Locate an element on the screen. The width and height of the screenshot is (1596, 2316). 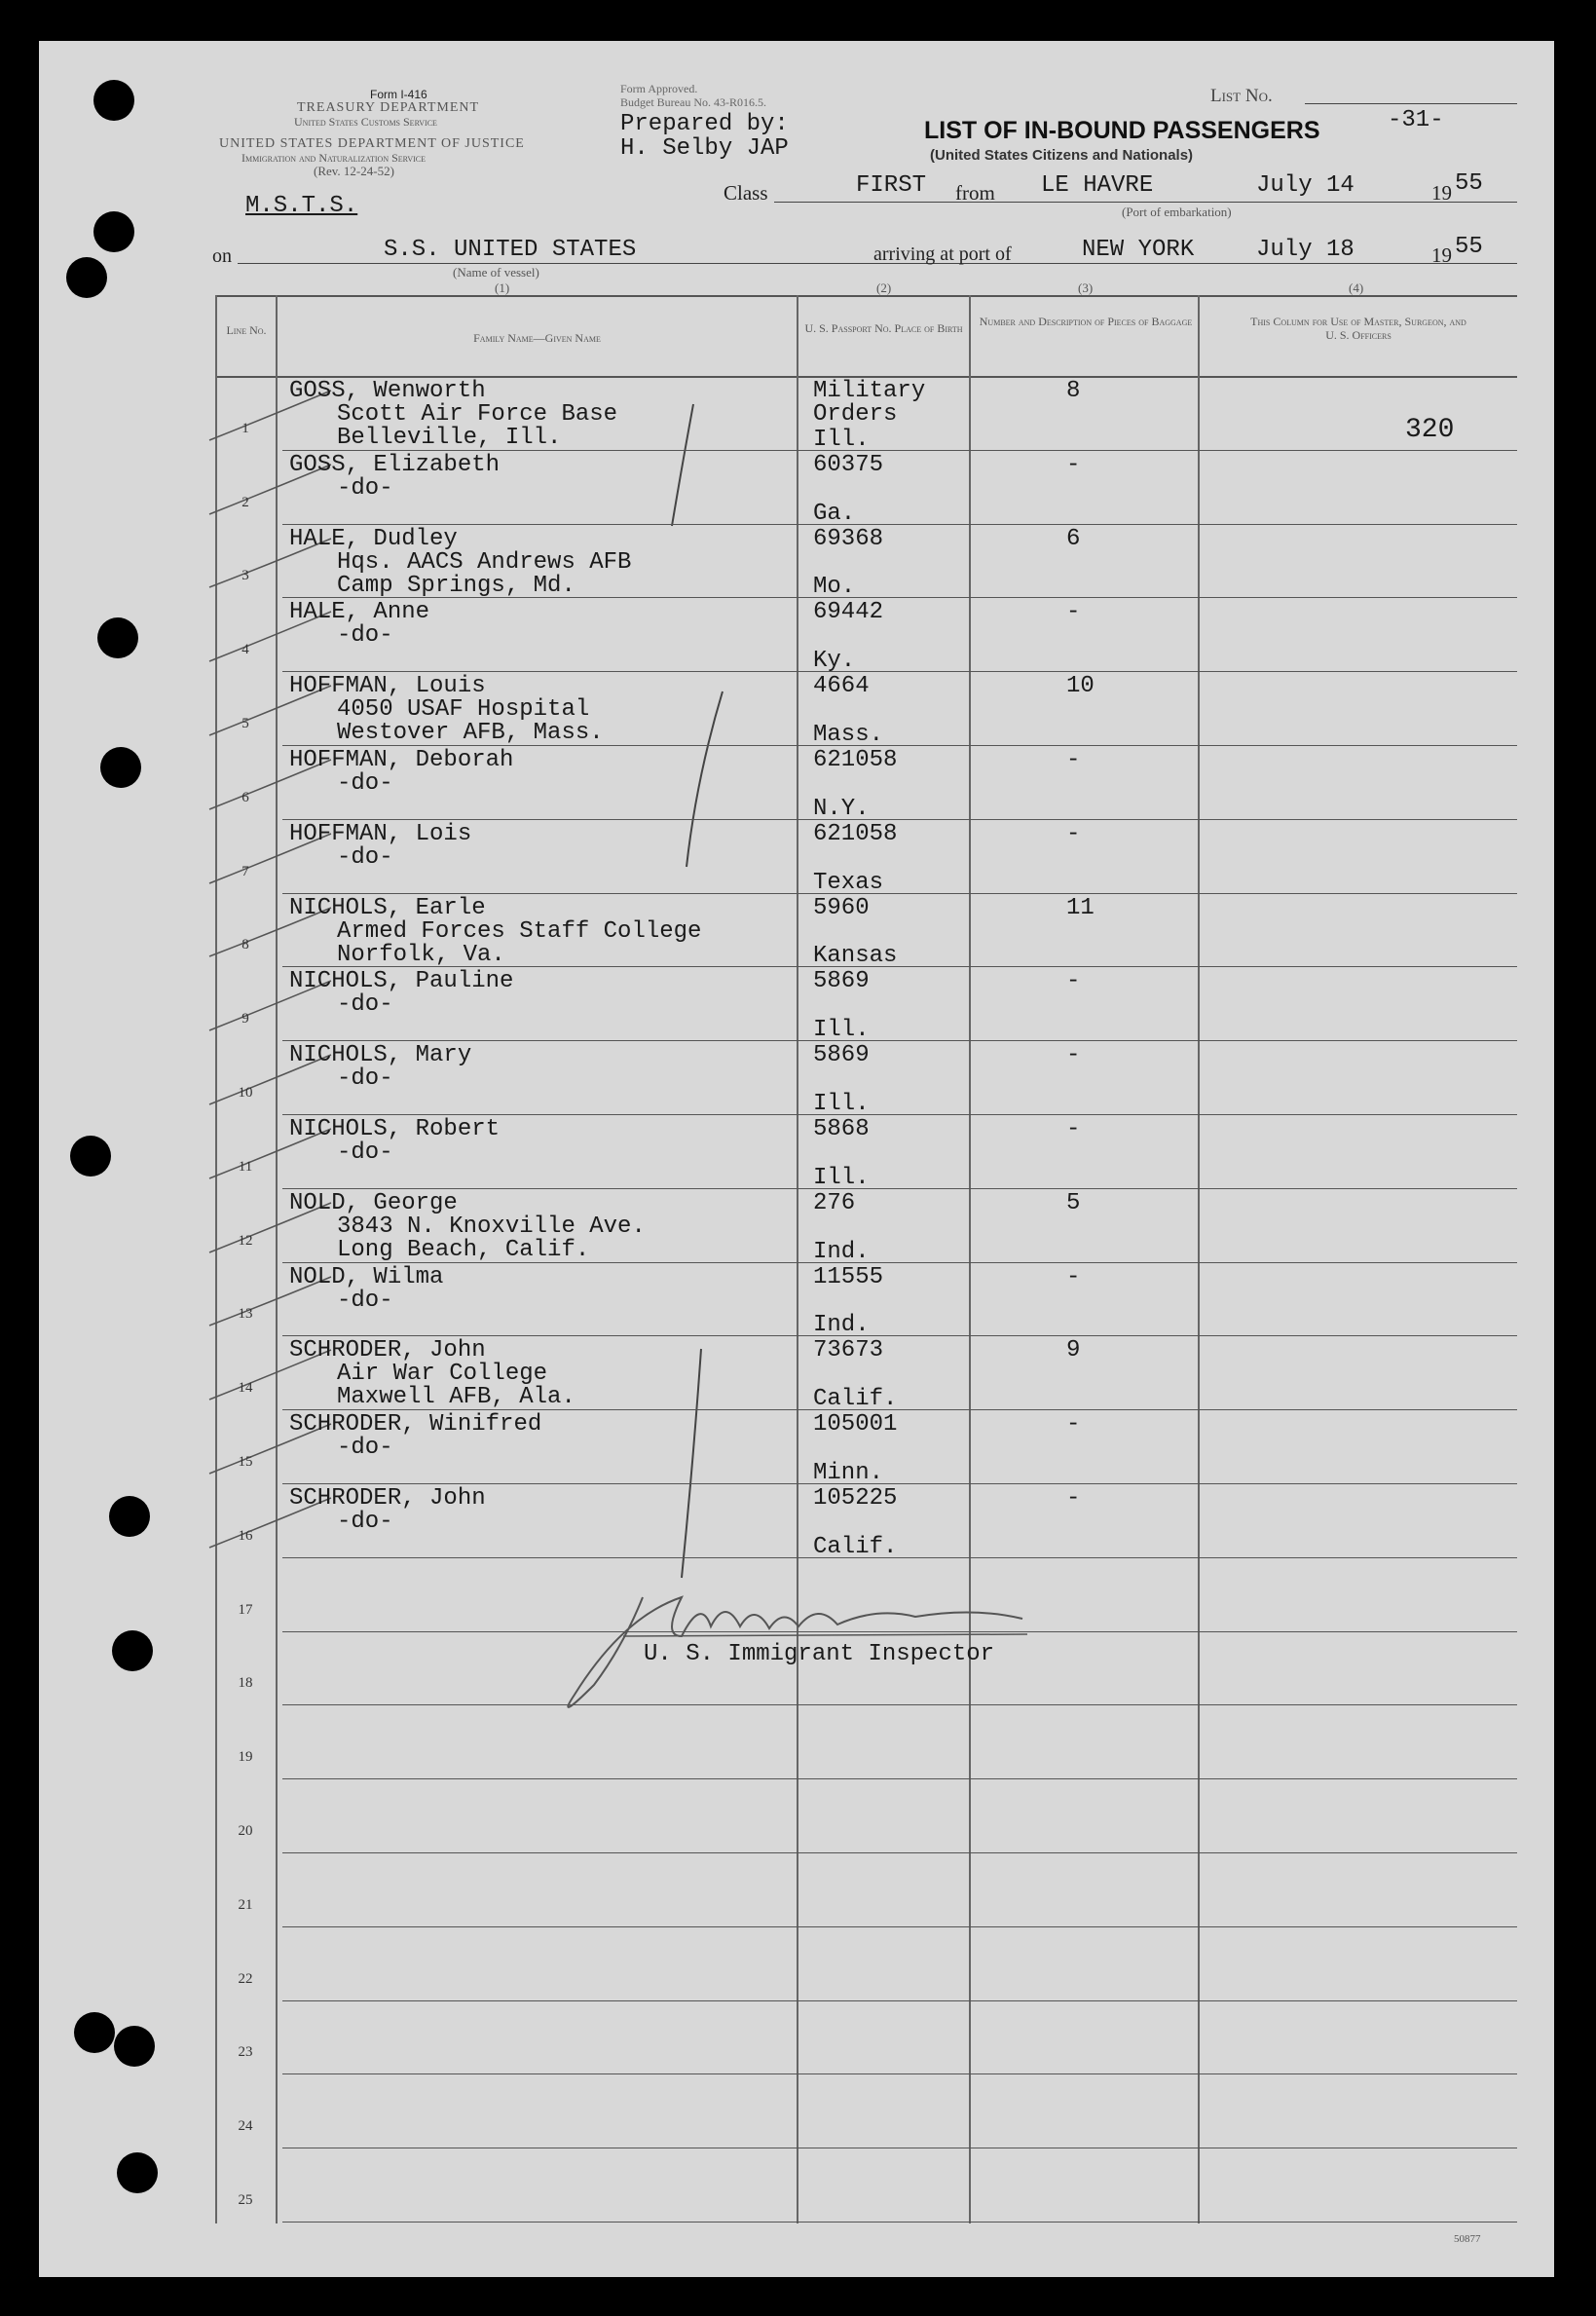
inspector-label: U. S. Immigrant Inspector is located at coordinates (820, 1654).